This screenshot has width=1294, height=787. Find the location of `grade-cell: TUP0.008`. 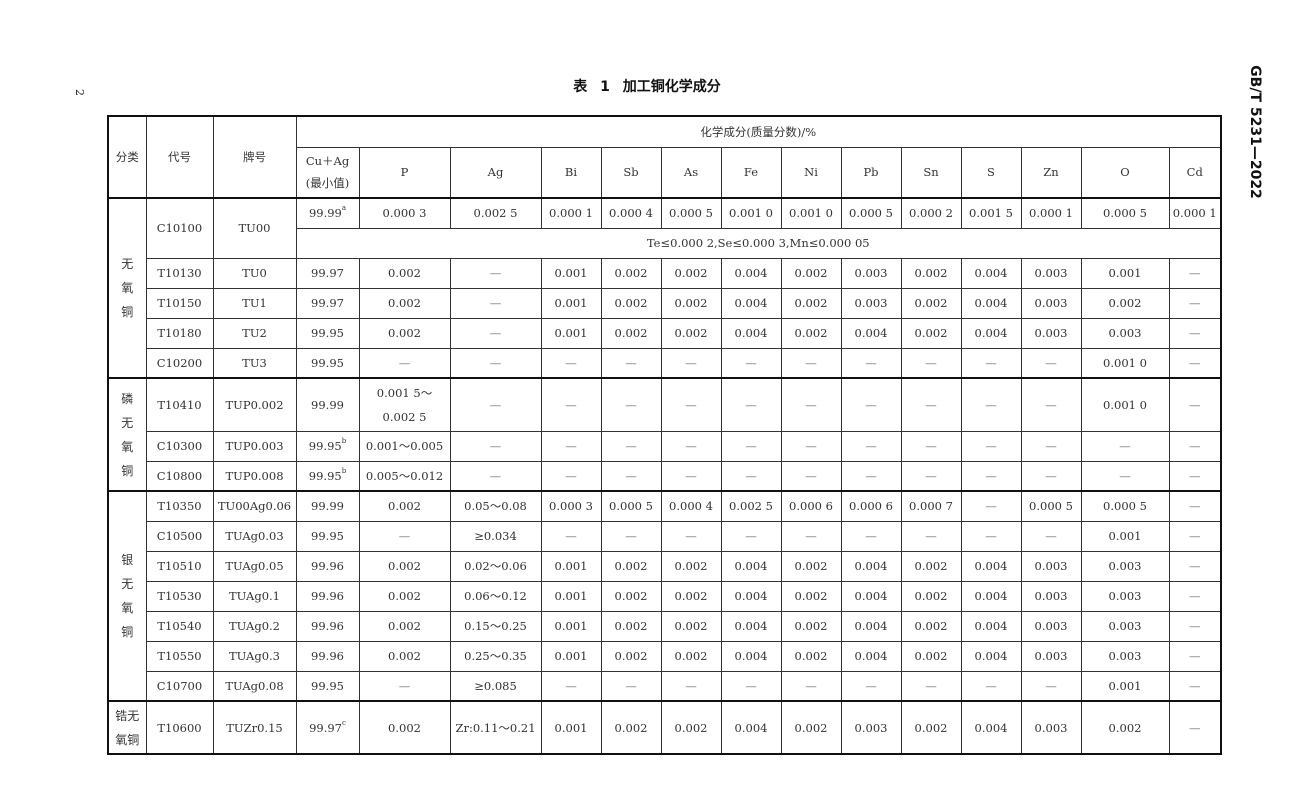

grade-cell: TUP0.008 is located at coordinates (254, 476).